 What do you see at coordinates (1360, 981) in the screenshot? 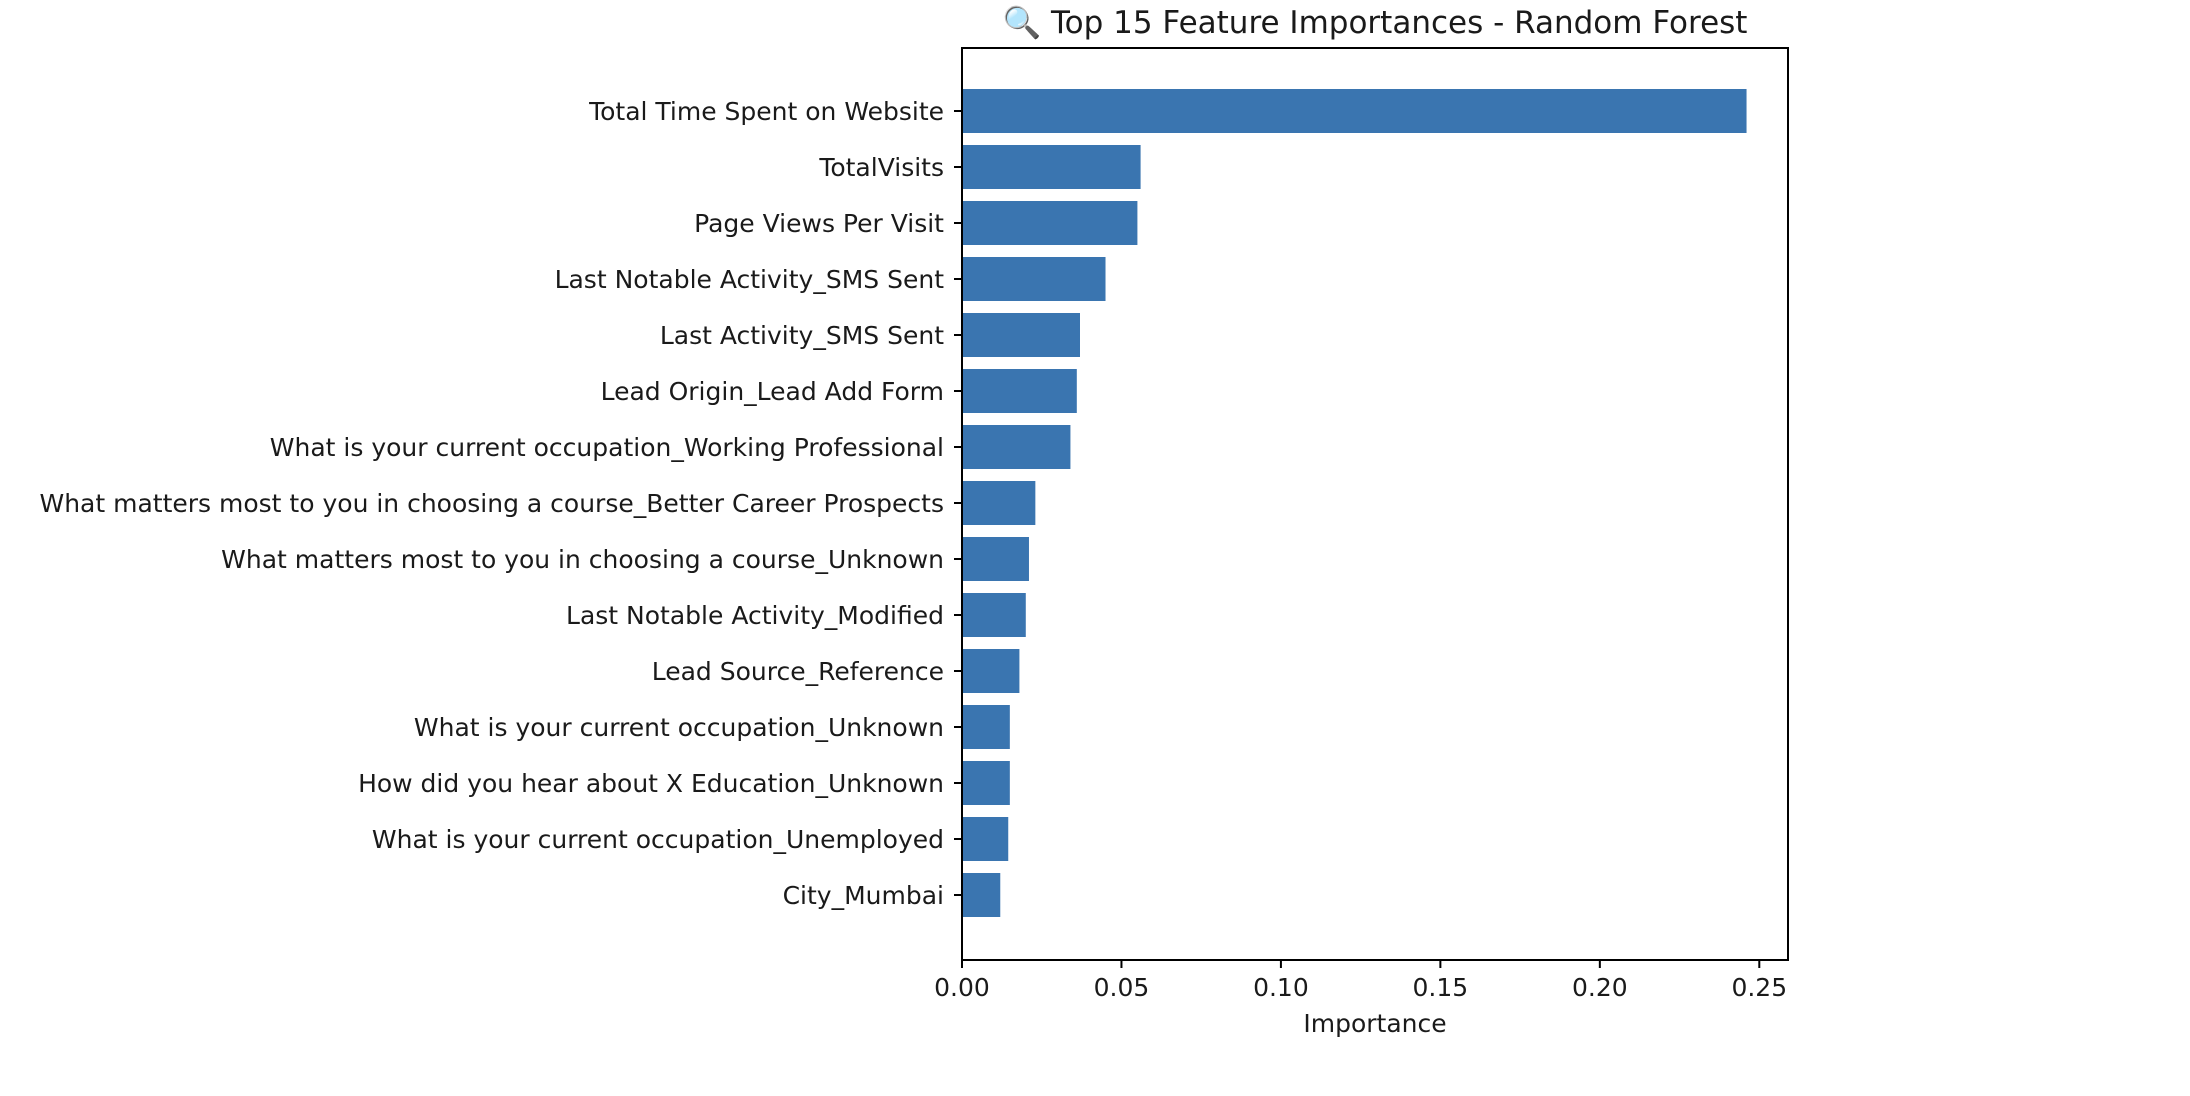
I see `x-axis-ticks: 0.00 0.05 0.10 0.15 0.20 0.25` at bounding box center [1360, 981].